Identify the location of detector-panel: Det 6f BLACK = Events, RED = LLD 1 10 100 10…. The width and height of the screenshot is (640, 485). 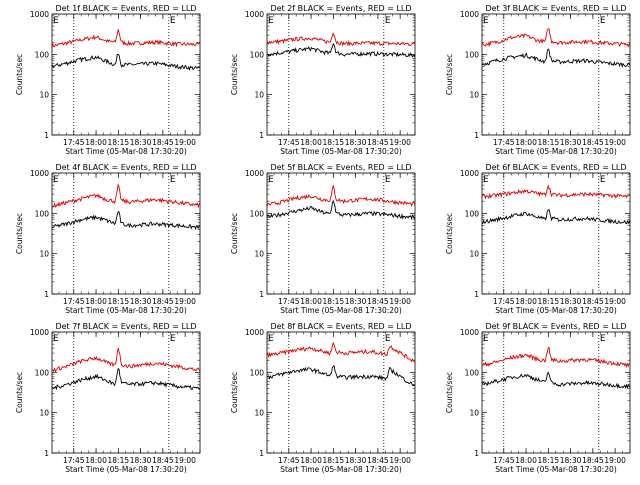
(538, 239).